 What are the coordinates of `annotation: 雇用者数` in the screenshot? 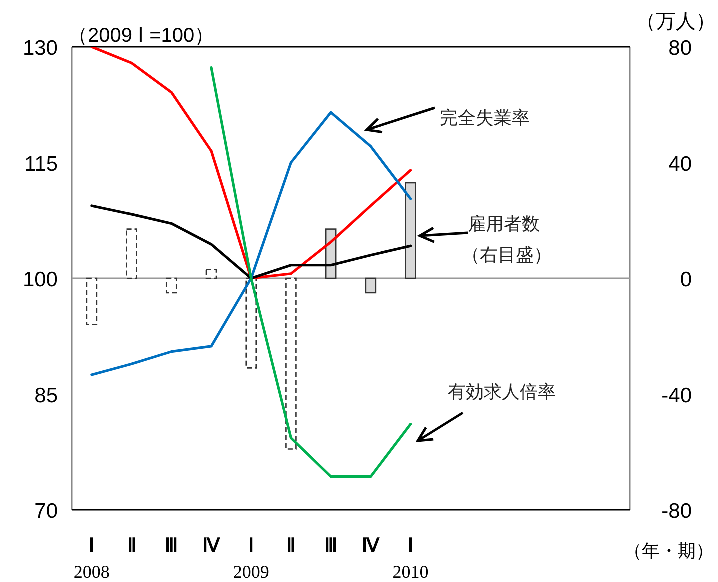 It's located at (504, 224).